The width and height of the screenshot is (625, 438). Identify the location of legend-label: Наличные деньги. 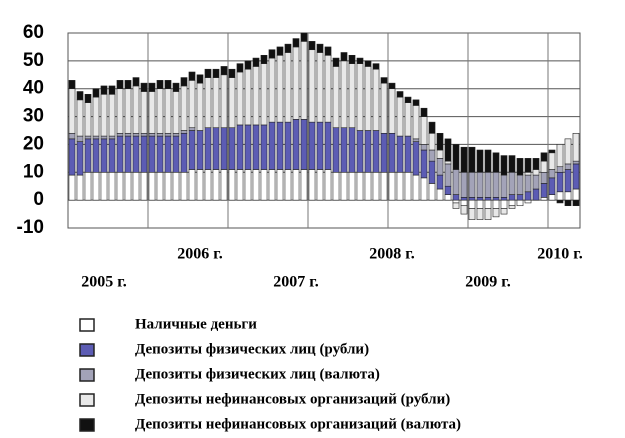
(196, 324).